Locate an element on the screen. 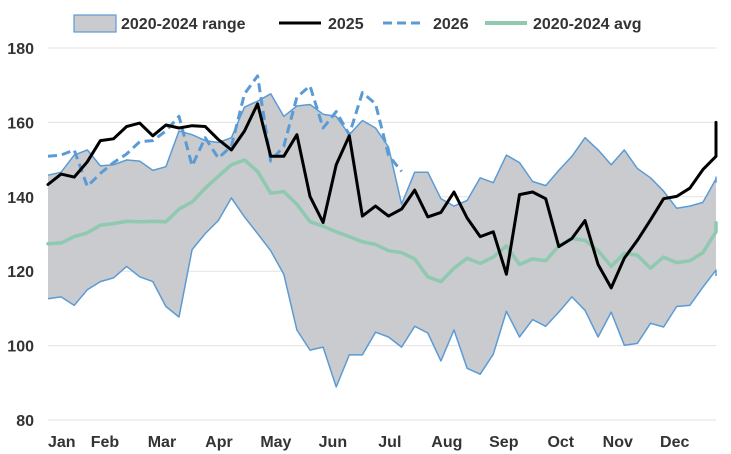 This screenshot has height=454, width=731. x-axis-tick-labels: Jan Feb Mar Apr May Jun Jul Aug Sep Oct Nov Dec is located at coordinates (369, 442).